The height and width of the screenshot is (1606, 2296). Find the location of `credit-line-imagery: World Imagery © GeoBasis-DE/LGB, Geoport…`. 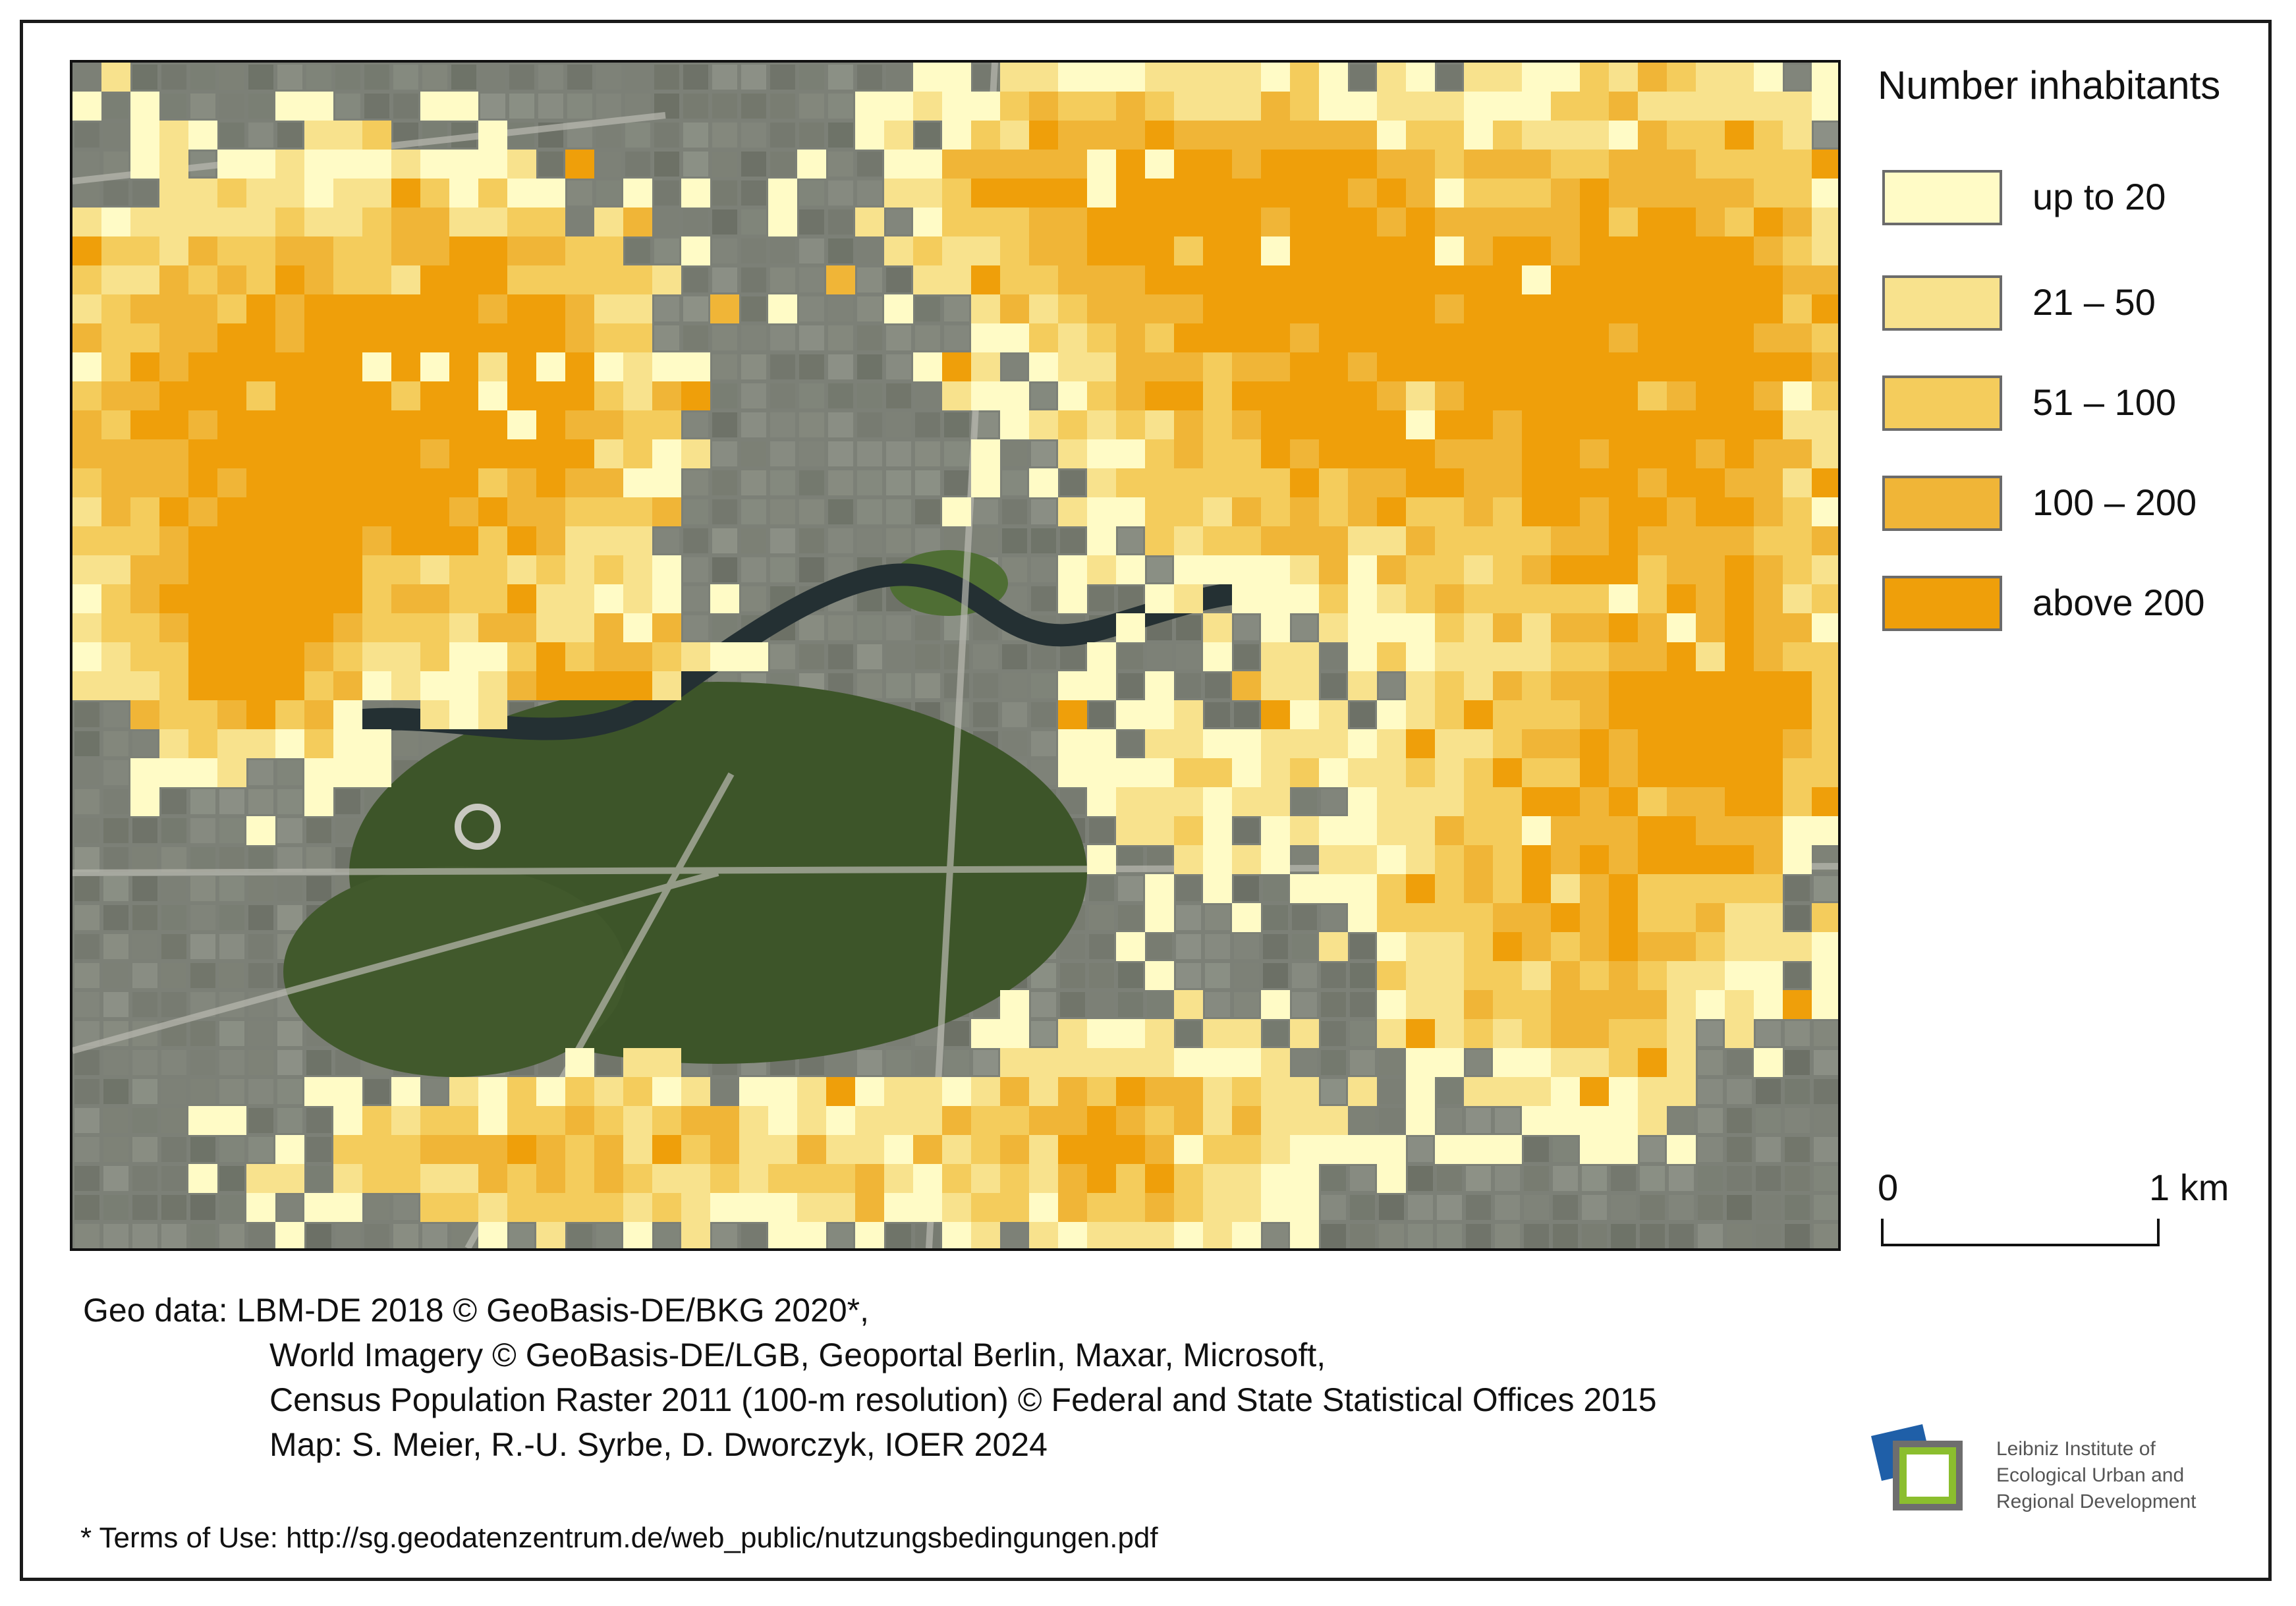

credit-line-imagery: World Imagery © GeoBasis-DE/LGB, Geoport… is located at coordinates (797, 1355).